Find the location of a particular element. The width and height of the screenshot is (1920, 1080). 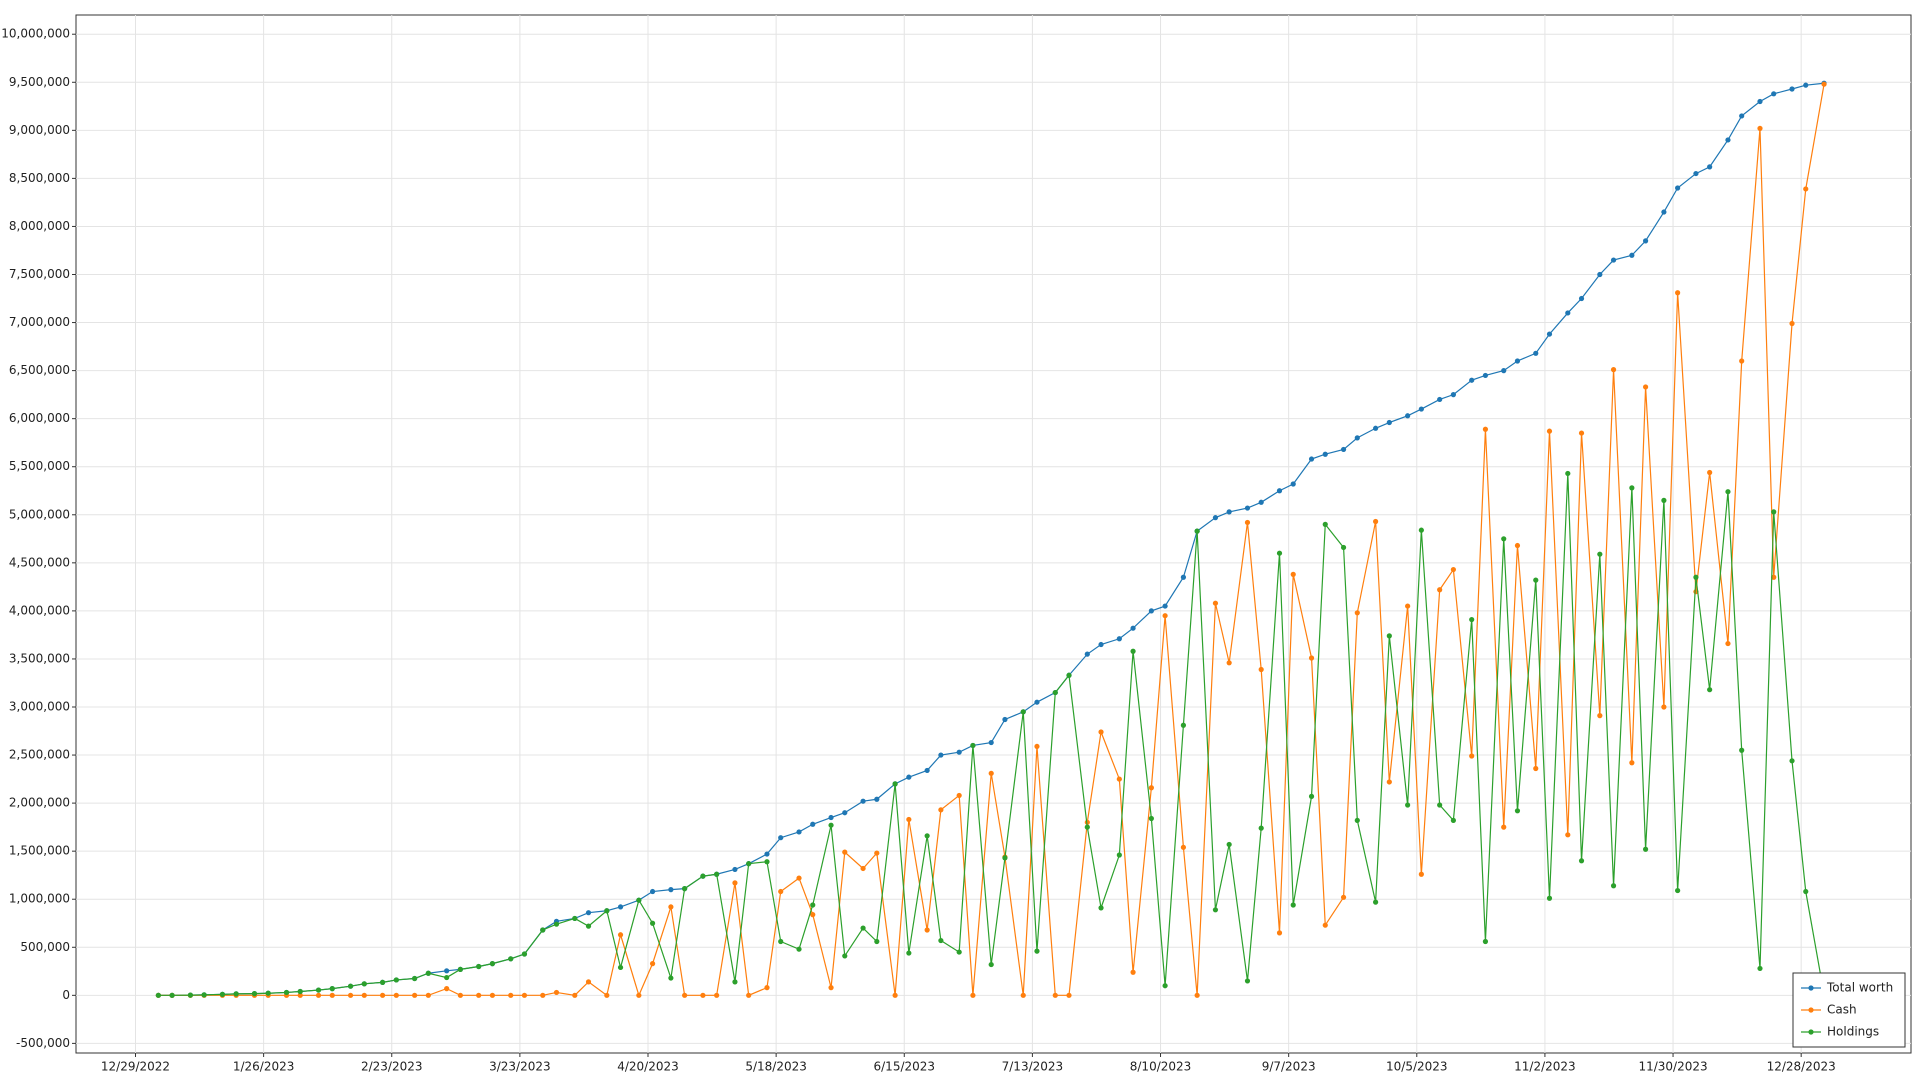

x-tick-label: 11/30/2023 is located at coordinates (1672, 1067).